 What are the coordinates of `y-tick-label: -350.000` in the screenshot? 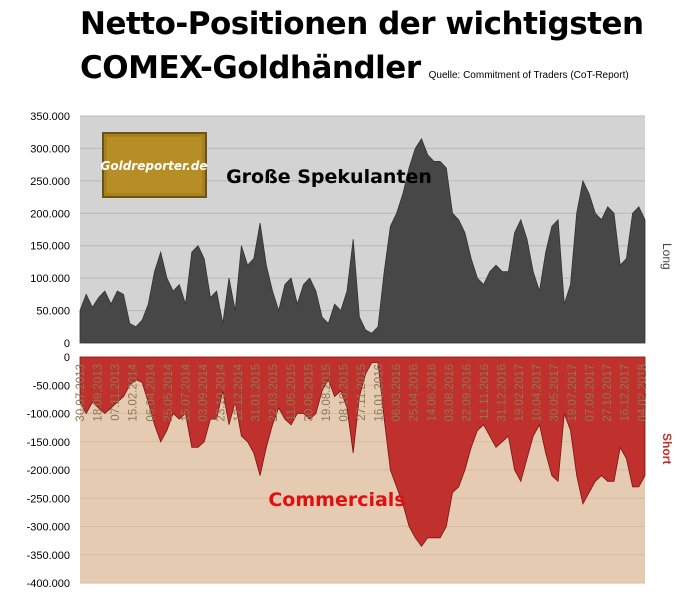 It's located at (48, 556).